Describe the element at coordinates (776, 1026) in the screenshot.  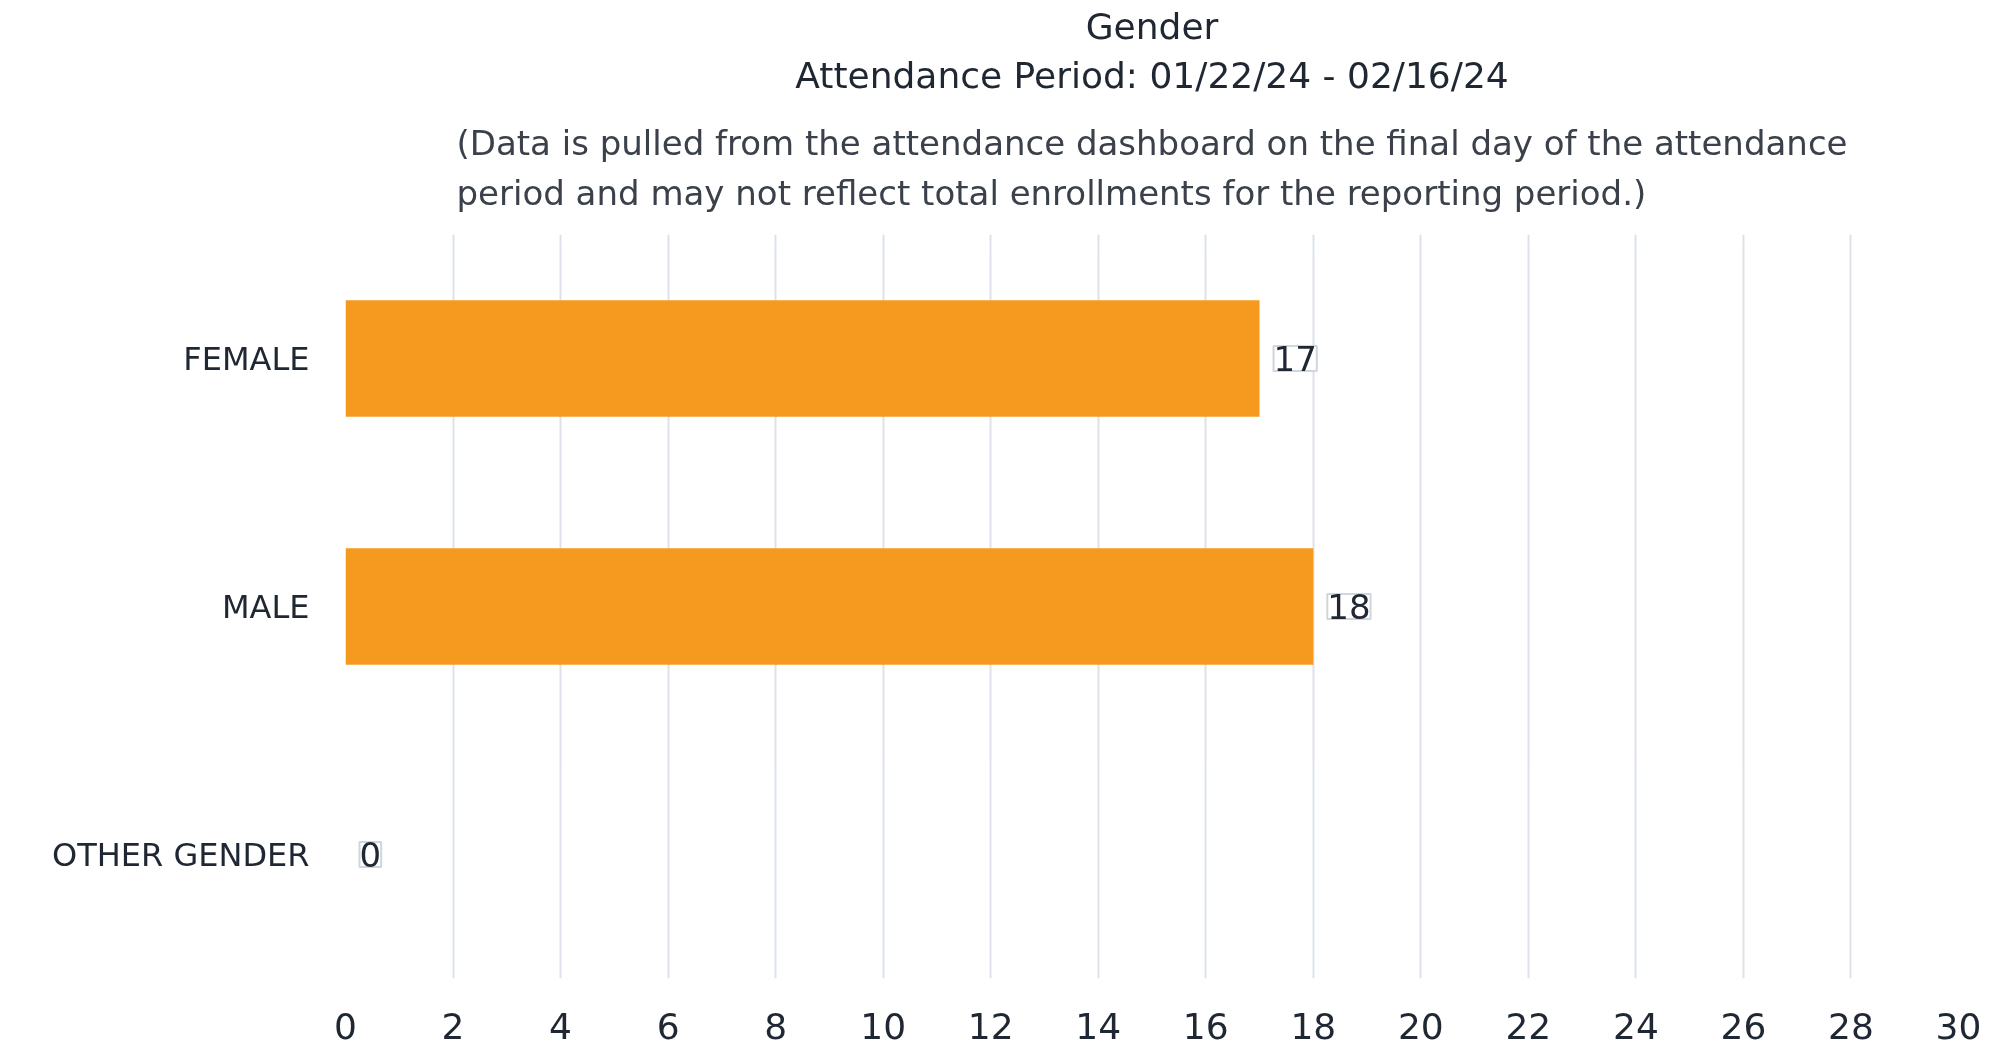
I see `x-tick-label: 8` at that location.